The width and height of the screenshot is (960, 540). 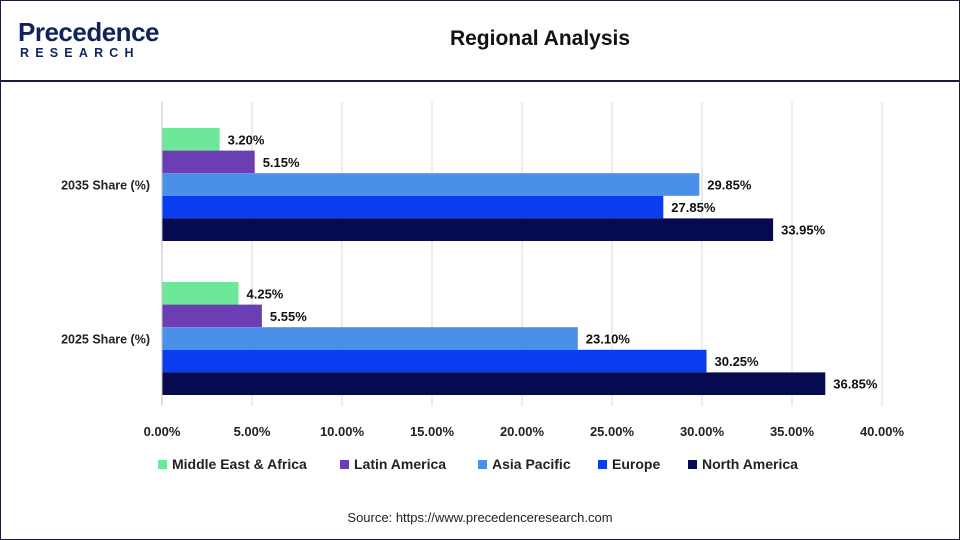 I want to click on data-label: 4.25%, so click(x=265, y=293).